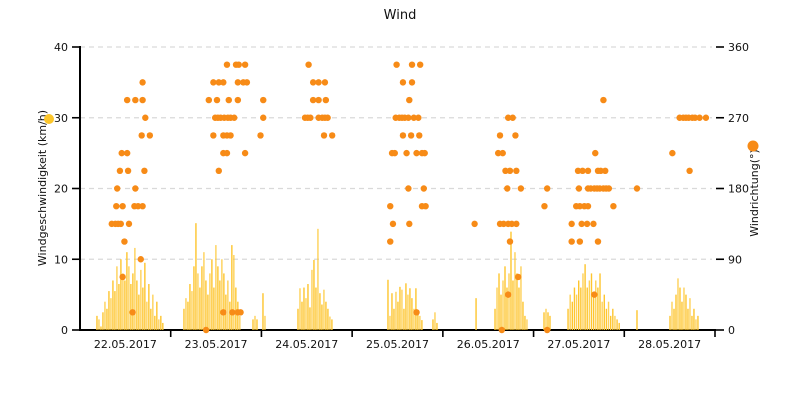 This screenshot has height=400, width=800. What do you see at coordinates (754, 193) in the screenshot?
I see `right-axis-title: Windrichtung(°)` at bounding box center [754, 193].